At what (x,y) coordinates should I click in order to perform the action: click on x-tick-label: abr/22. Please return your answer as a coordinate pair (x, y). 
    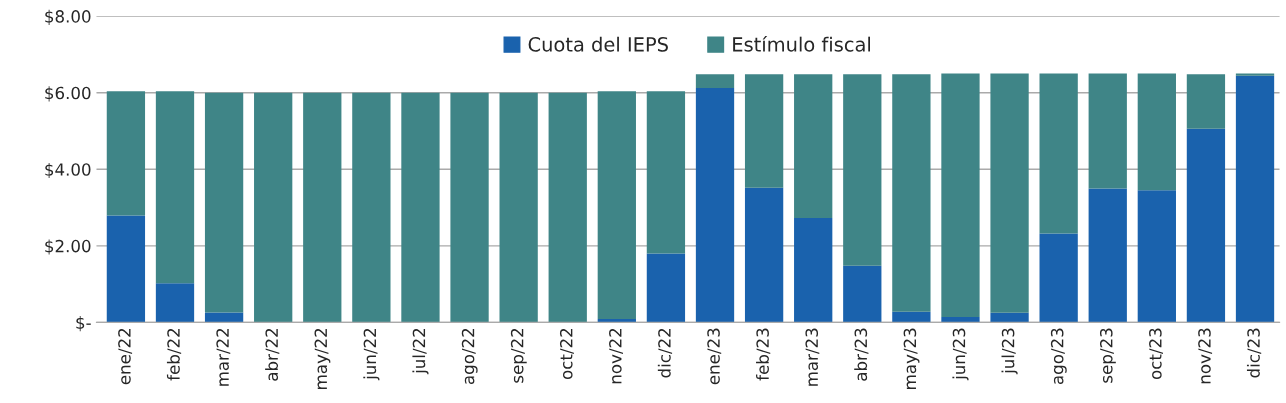
    Looking at the image, I should click on (272, 354).